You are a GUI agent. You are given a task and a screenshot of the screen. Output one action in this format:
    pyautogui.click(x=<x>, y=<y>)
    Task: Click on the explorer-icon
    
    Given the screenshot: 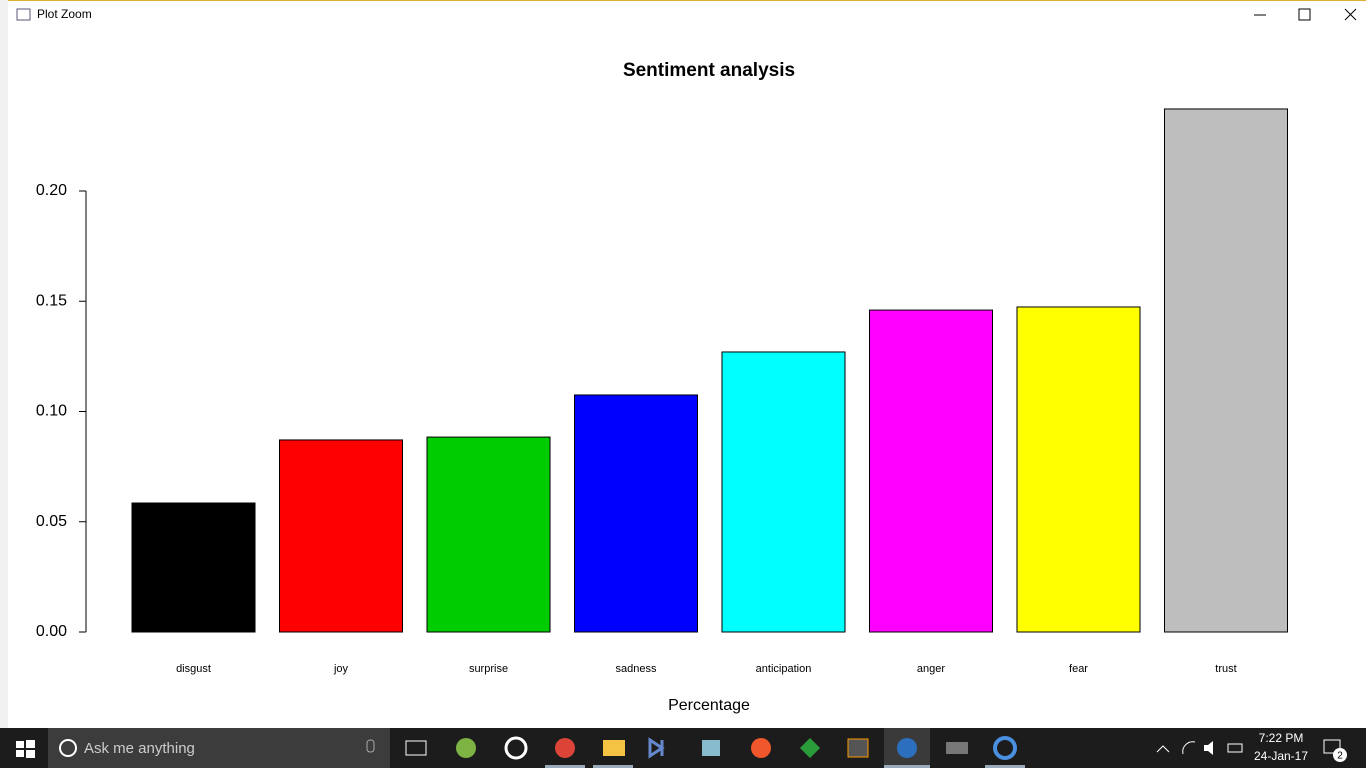 What is the action you would take?
    pyautogui.click(x=614, y=748)
    